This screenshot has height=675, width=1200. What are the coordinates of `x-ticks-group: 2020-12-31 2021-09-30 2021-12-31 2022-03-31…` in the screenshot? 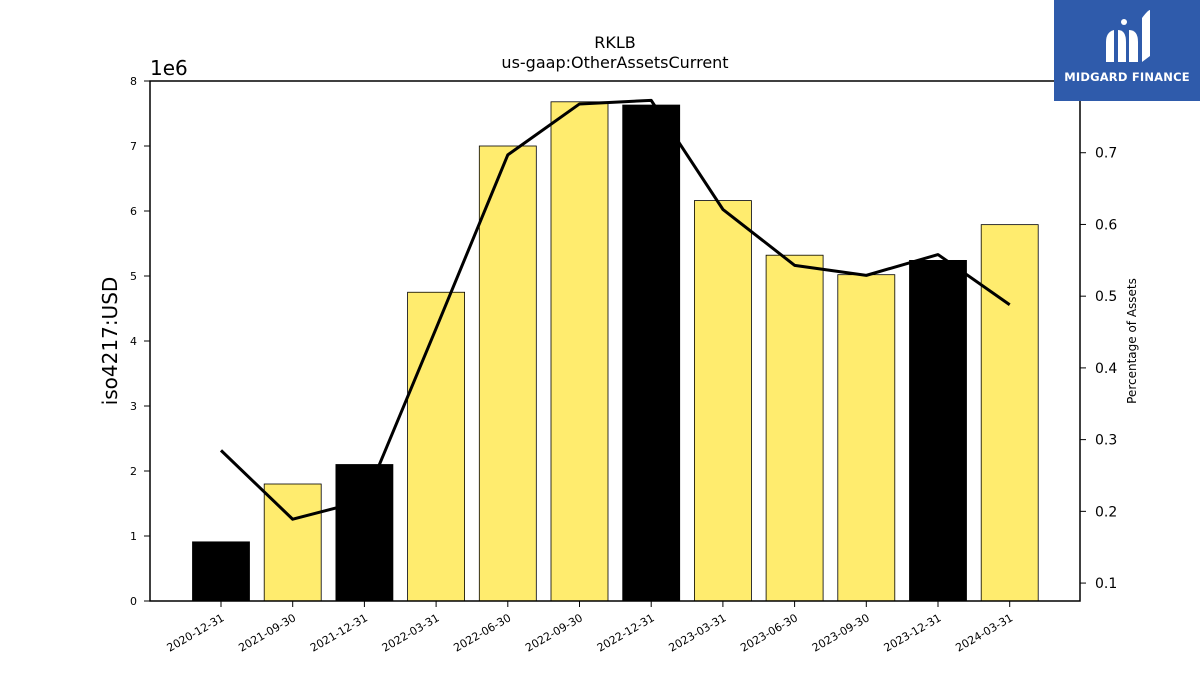 It's located at (590, 628).